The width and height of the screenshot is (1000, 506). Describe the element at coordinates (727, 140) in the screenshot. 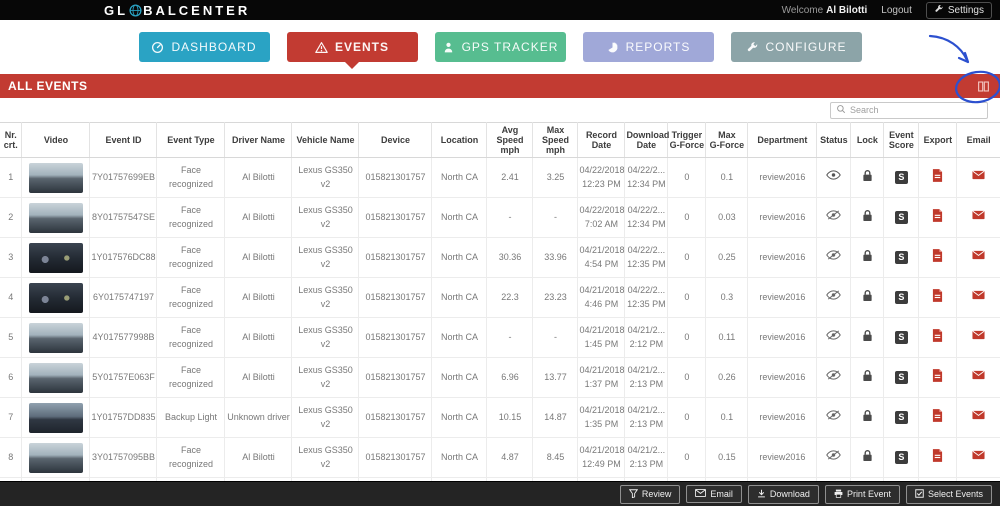

I see `column-header-max_g: Max G-Force` at that location.